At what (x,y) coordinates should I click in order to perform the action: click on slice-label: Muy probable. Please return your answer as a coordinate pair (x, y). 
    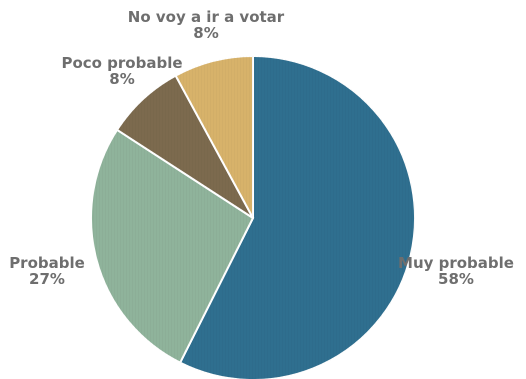
    Looking at the image, I should click on (456, 263).